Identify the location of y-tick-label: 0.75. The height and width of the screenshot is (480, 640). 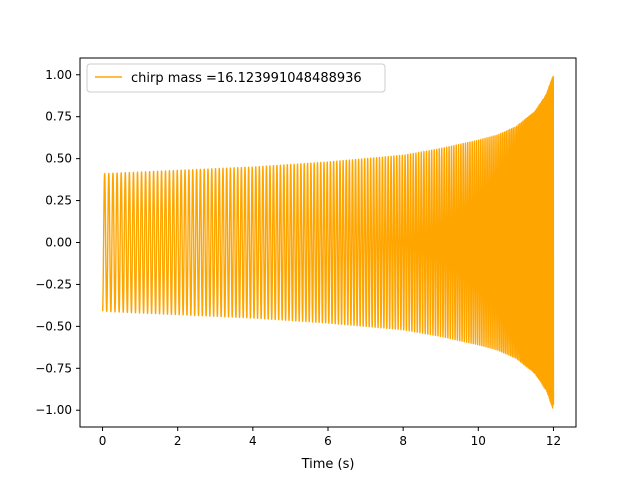
(58, 117).